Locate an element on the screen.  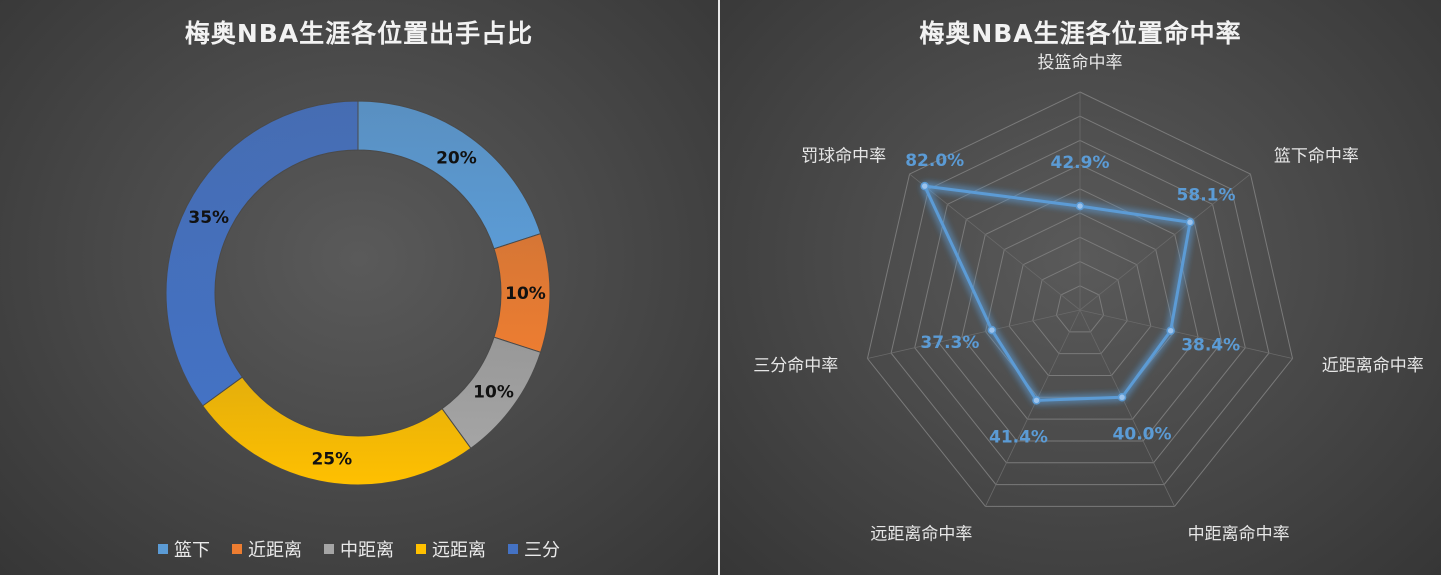
radar-category-label: 近距离命中率 is located at coordinates (1373, 366).